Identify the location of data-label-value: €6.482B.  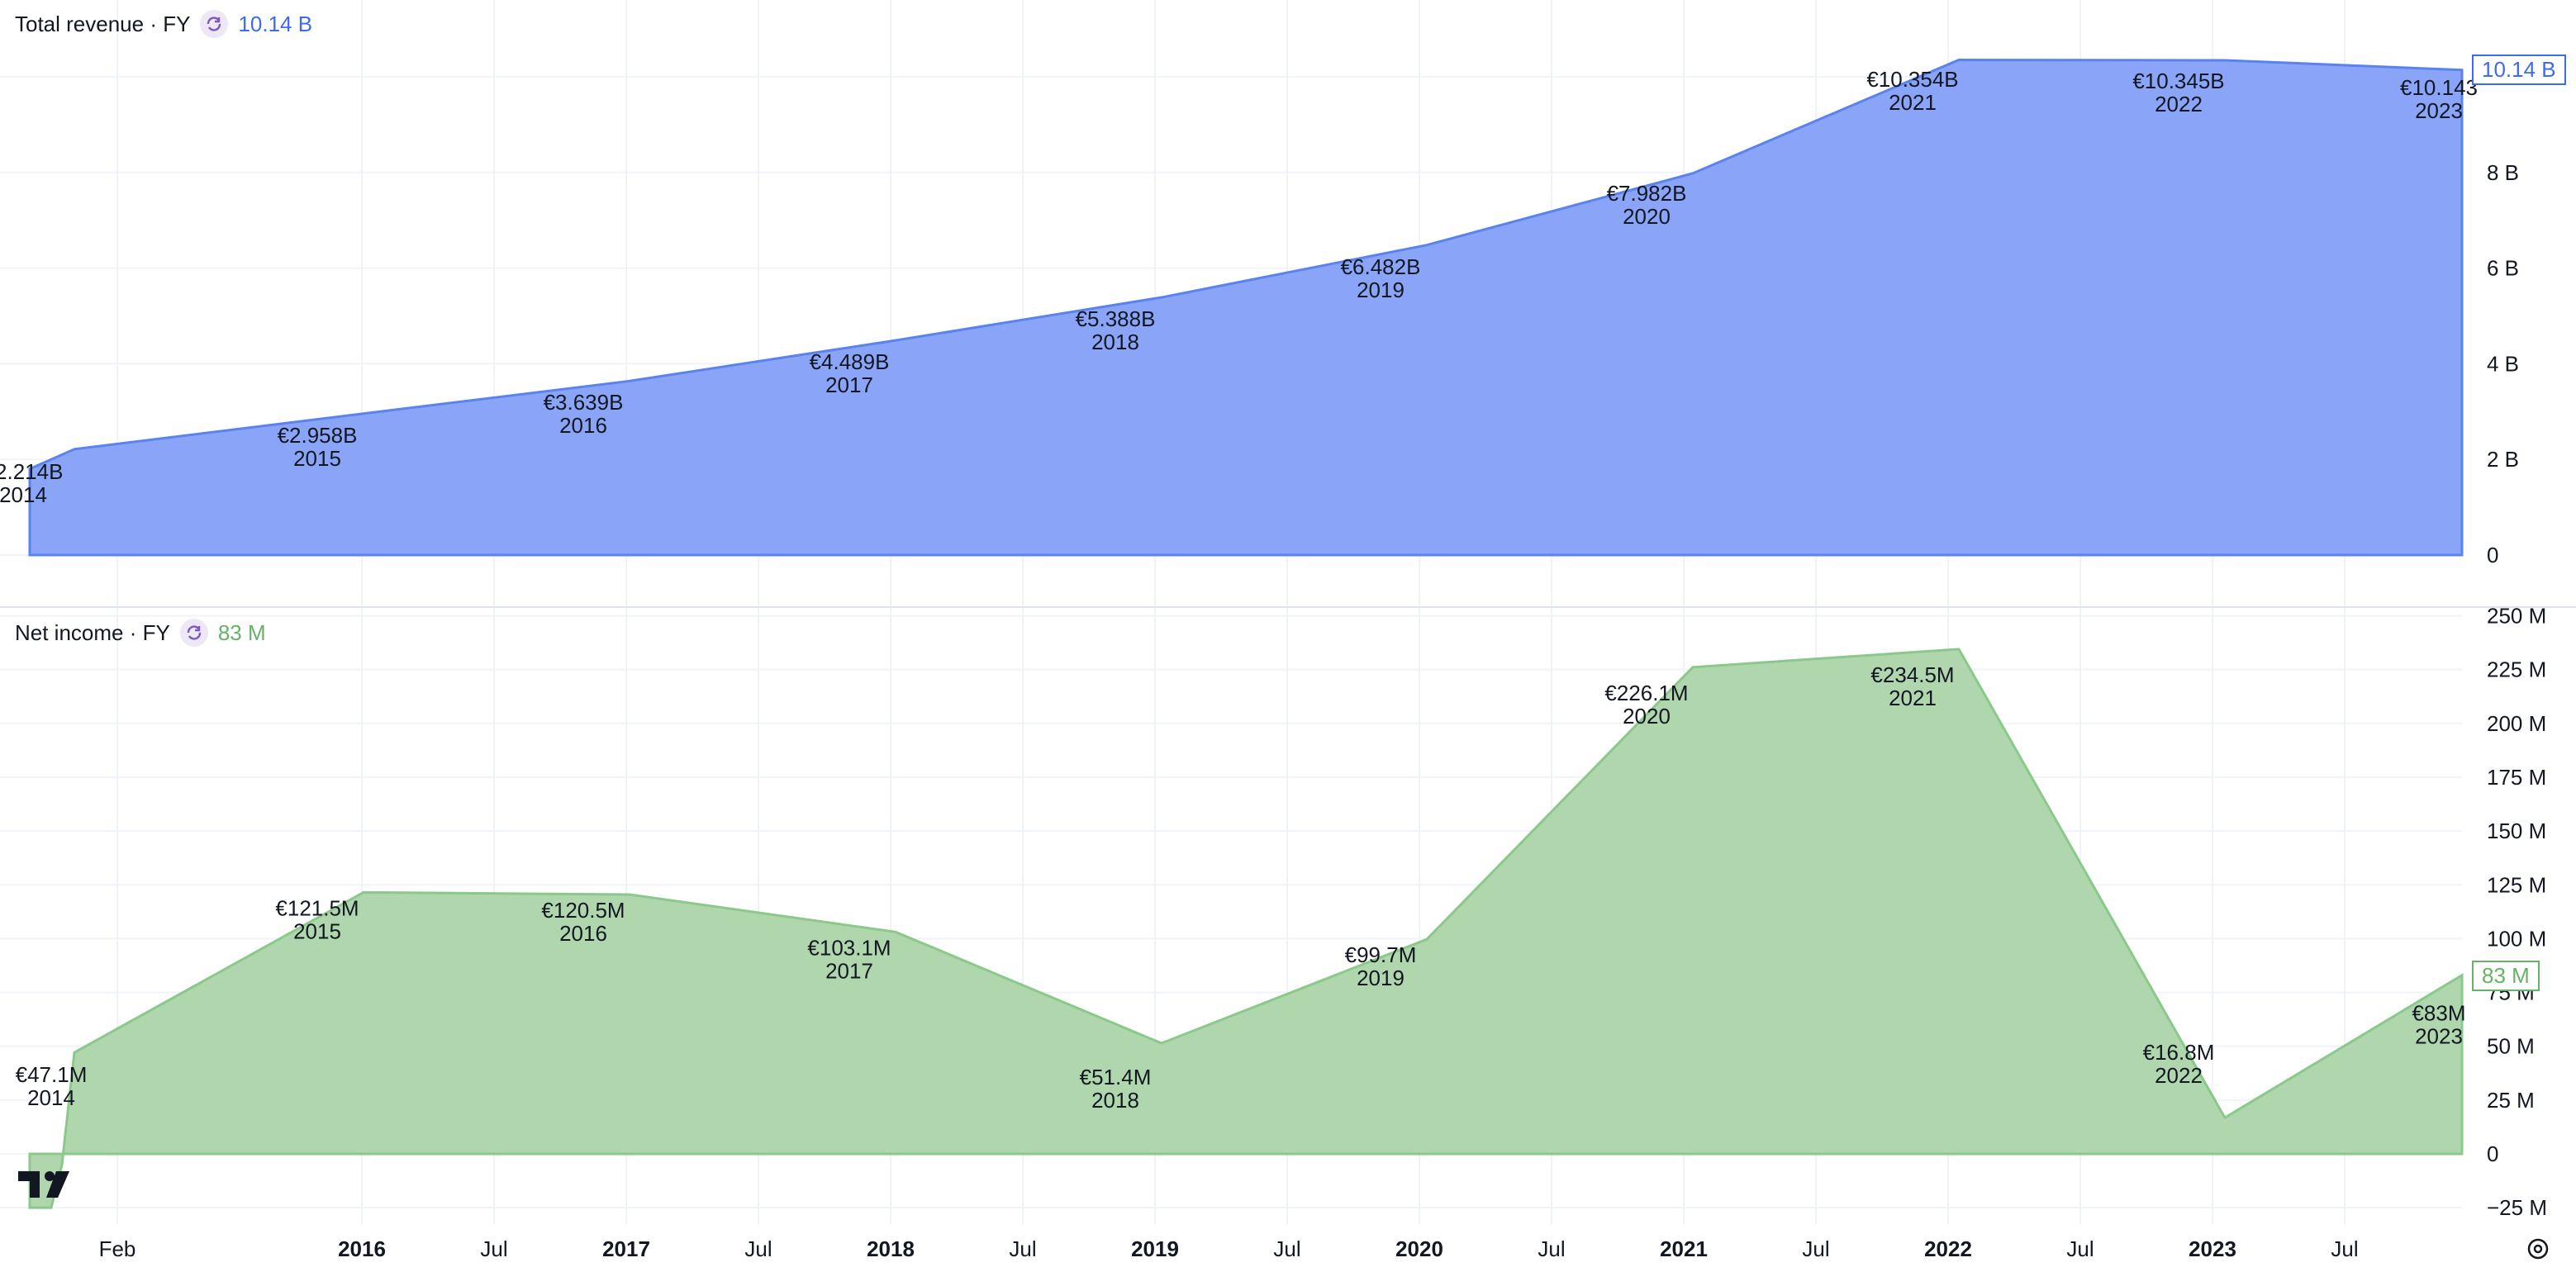
(1381, 266).